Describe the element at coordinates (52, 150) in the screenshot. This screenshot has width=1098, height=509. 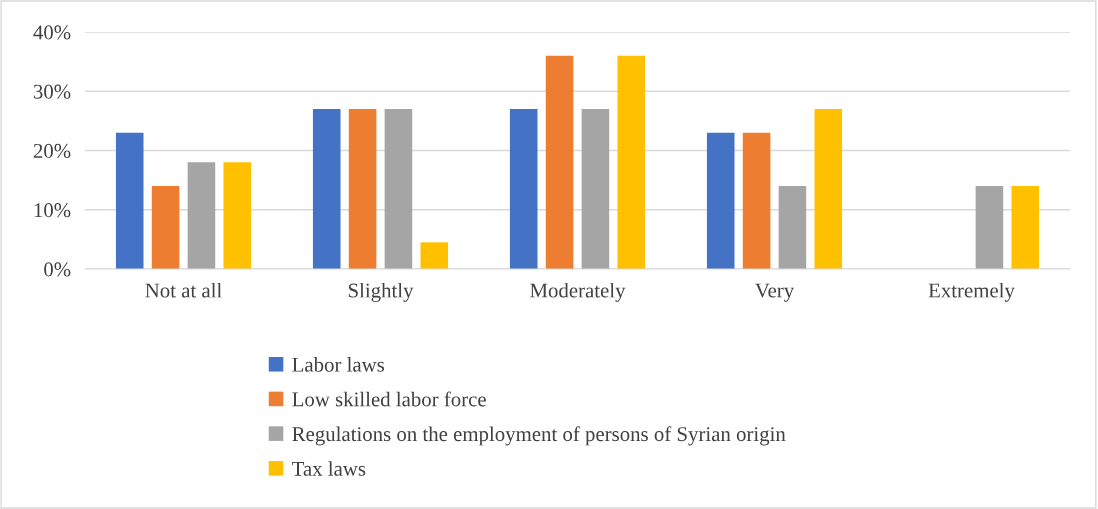
I see `y-tick-label: 20%` at that location.